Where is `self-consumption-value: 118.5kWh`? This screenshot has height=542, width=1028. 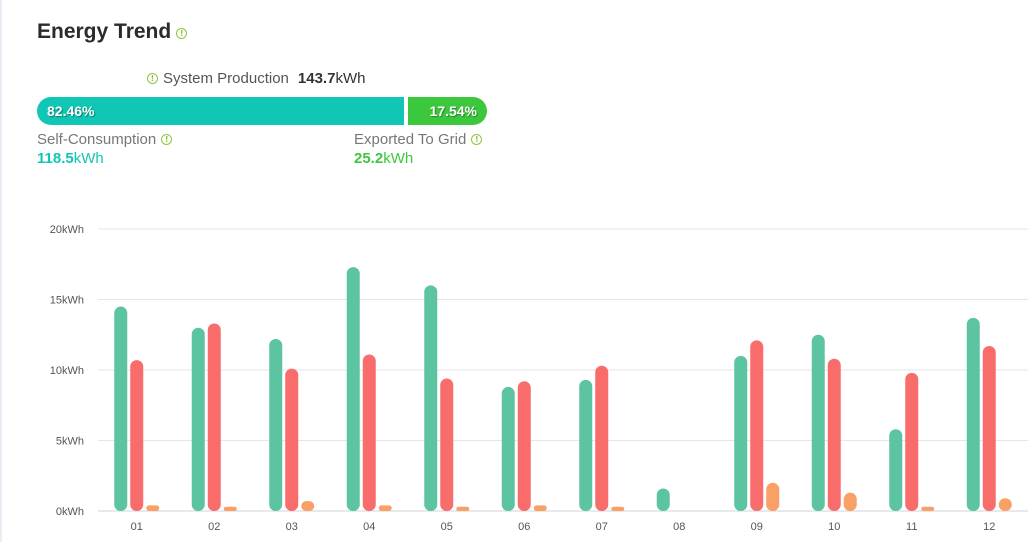 self-consumption-value: 118.5kWh is located at coordinates (70, 158).